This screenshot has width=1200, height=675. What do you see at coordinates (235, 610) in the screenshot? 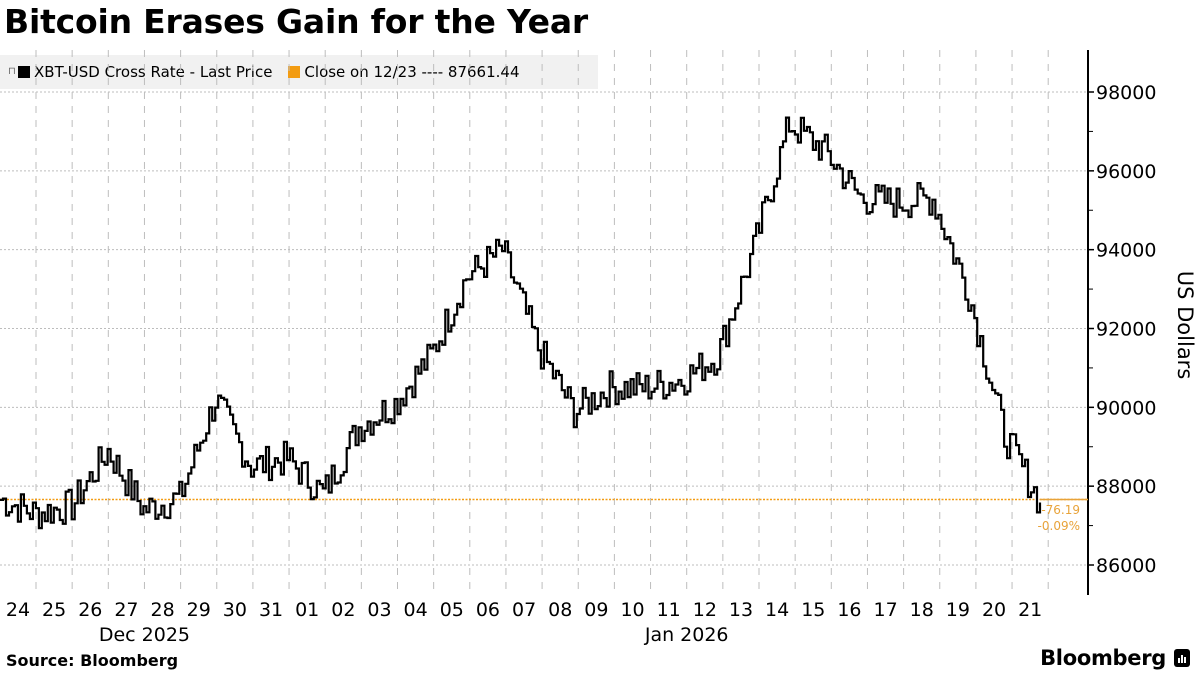
I see `x-tick-label: 30` at bounding box center [235, 610].